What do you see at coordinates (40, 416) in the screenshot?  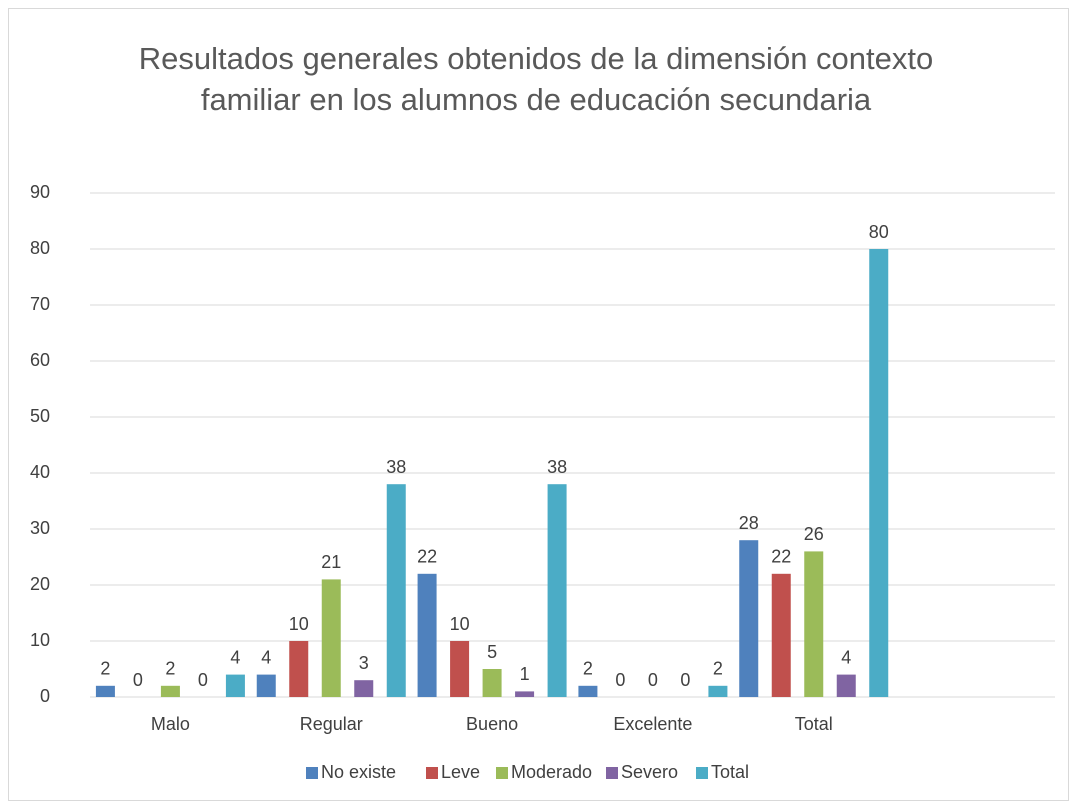 I see `y-tick-label: 50` at bounding box center [40, 416].